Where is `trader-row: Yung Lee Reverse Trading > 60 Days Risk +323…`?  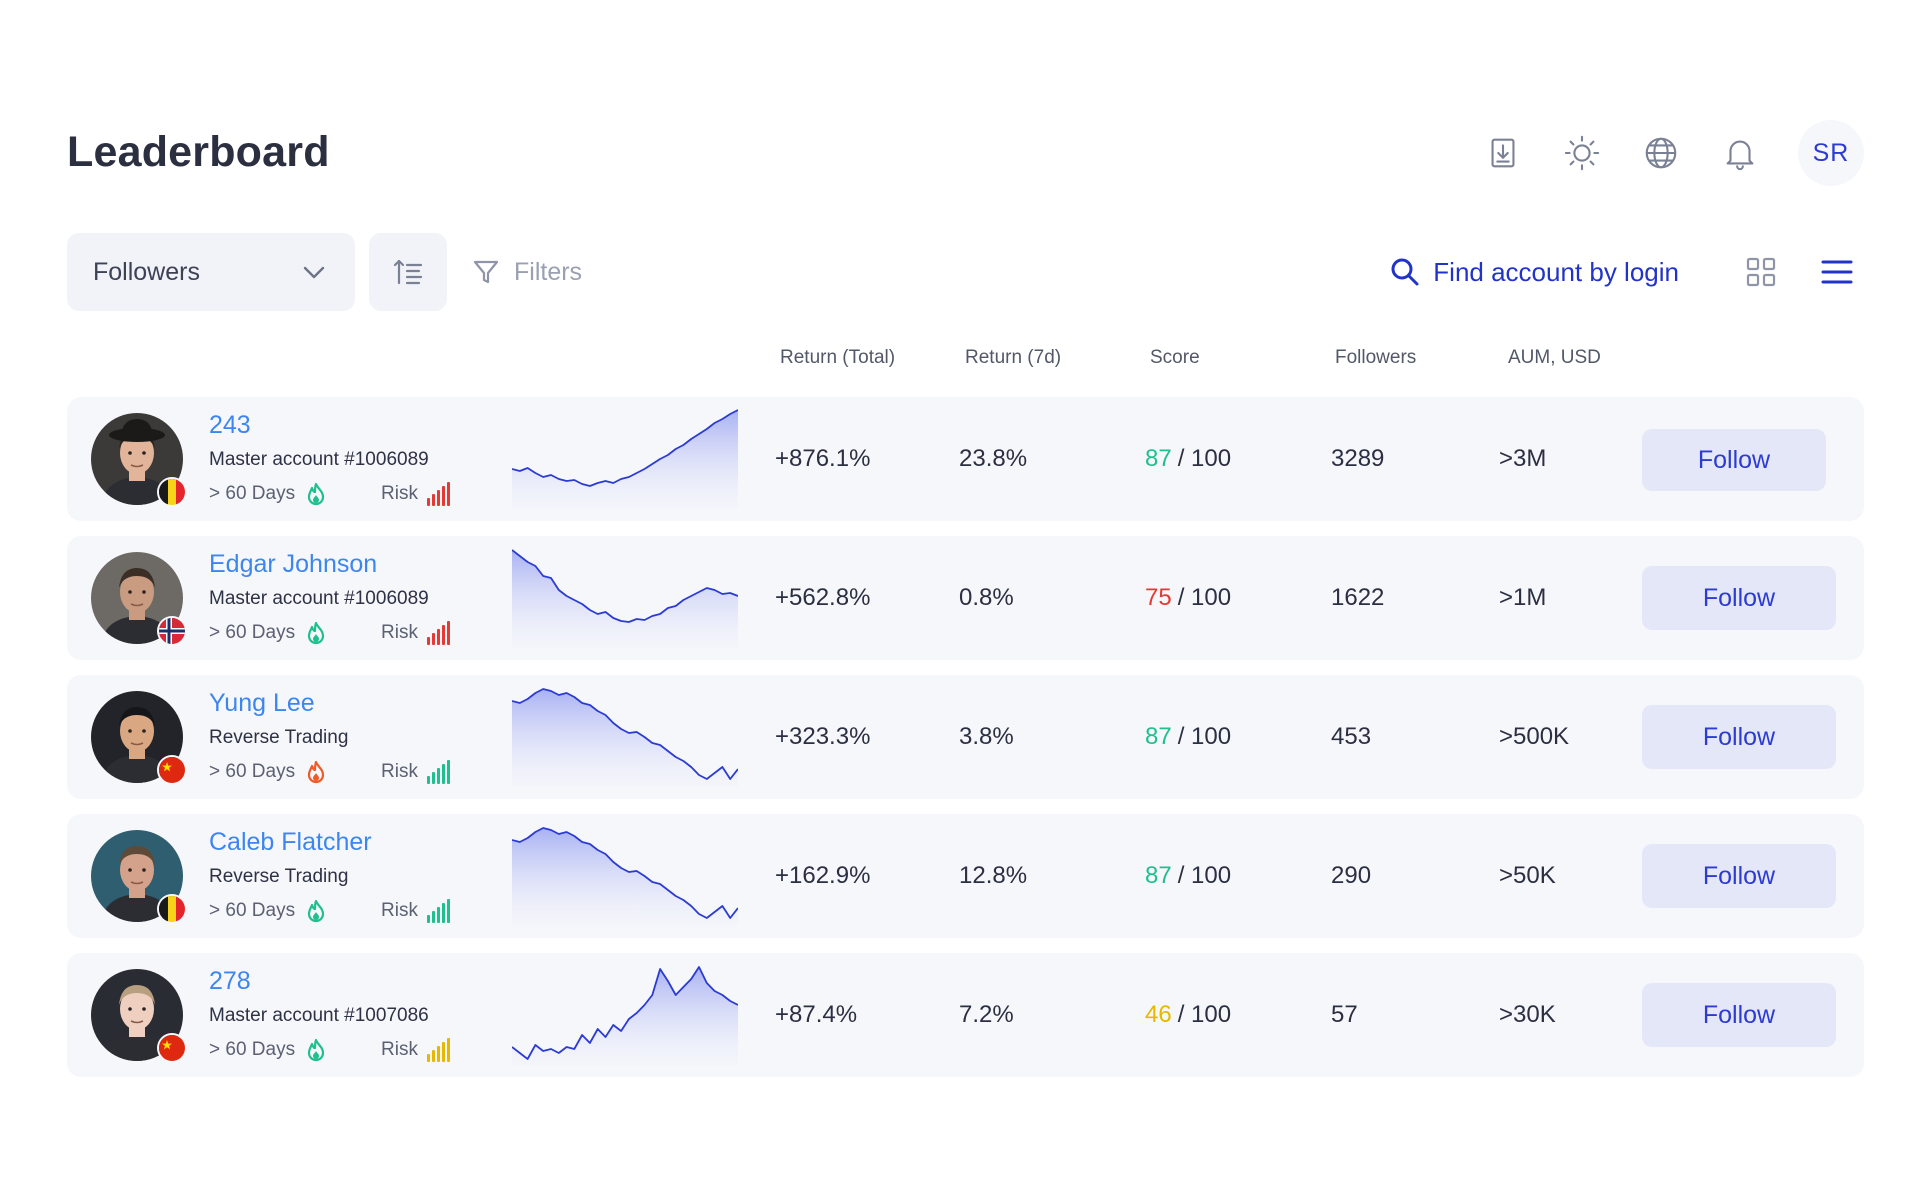 trader-row: Yung Lee Reverse Trading > 60 Days Risk +323… is located at coordinates (965, 737).